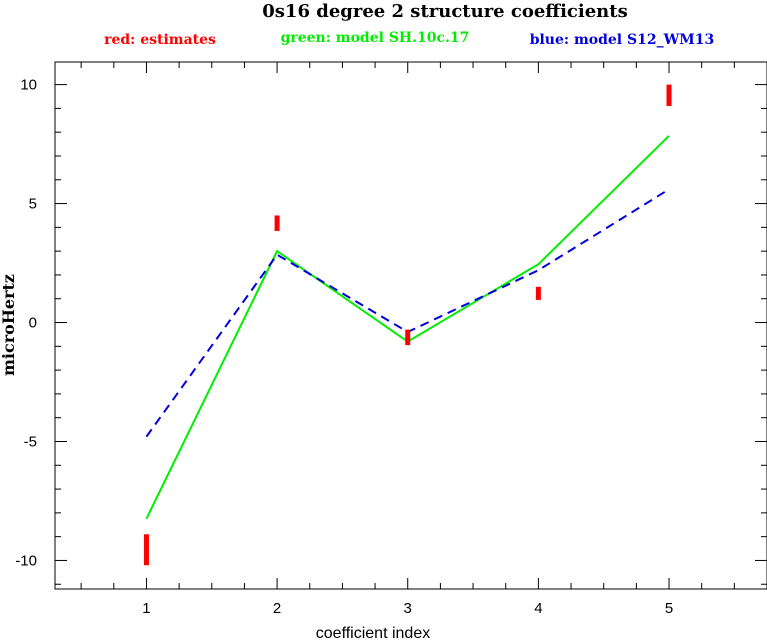  I want to click on x-tick-label: 3, so click(408, 608).